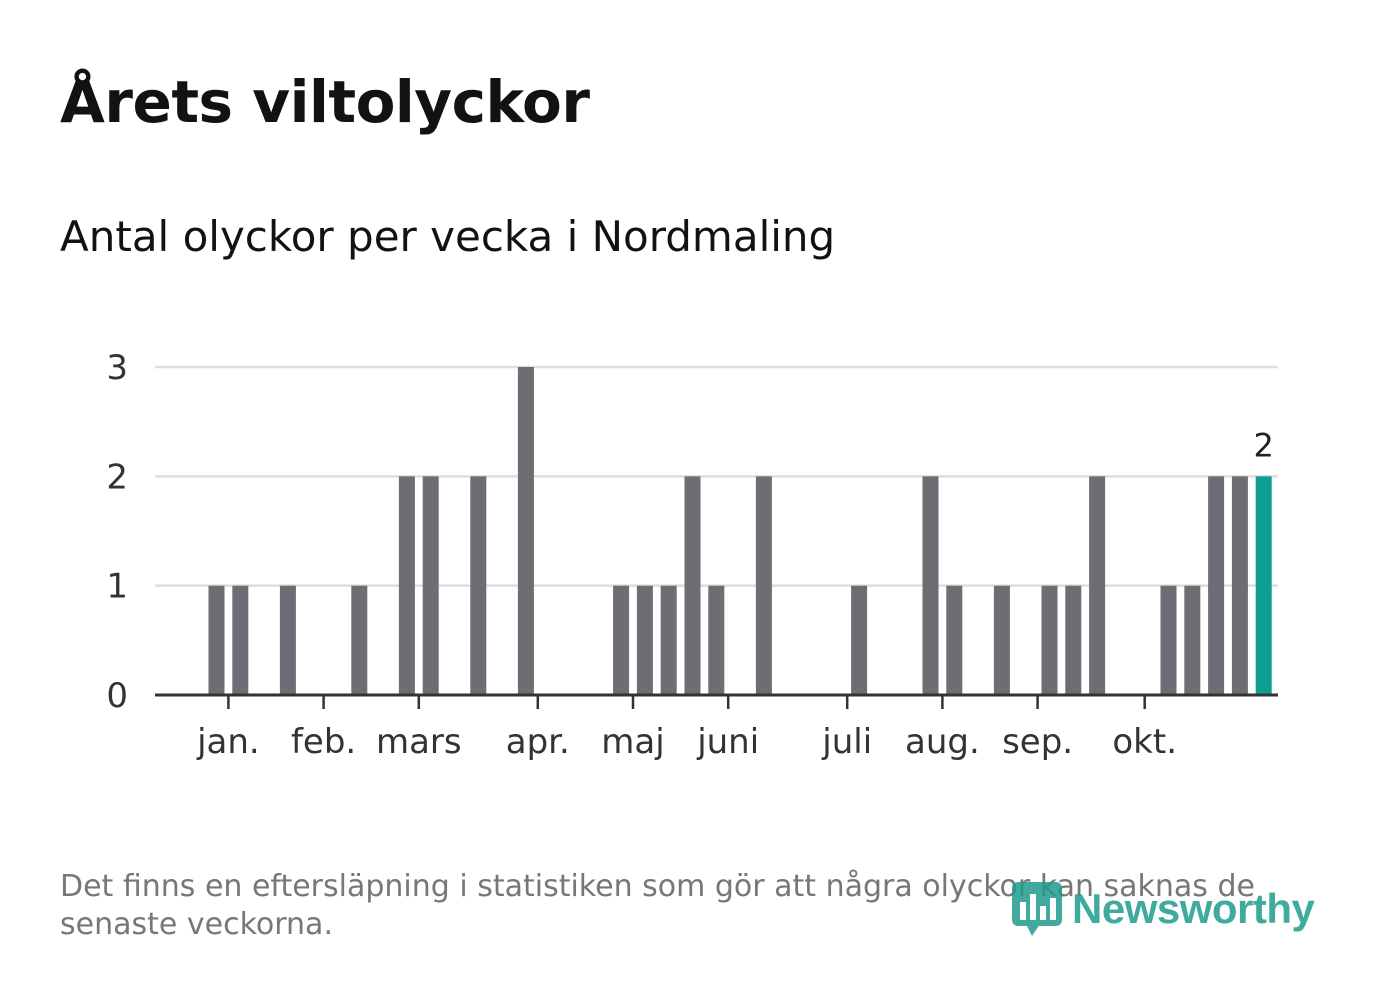  I want to click on y-tick-label: 3, so click(117, 368).